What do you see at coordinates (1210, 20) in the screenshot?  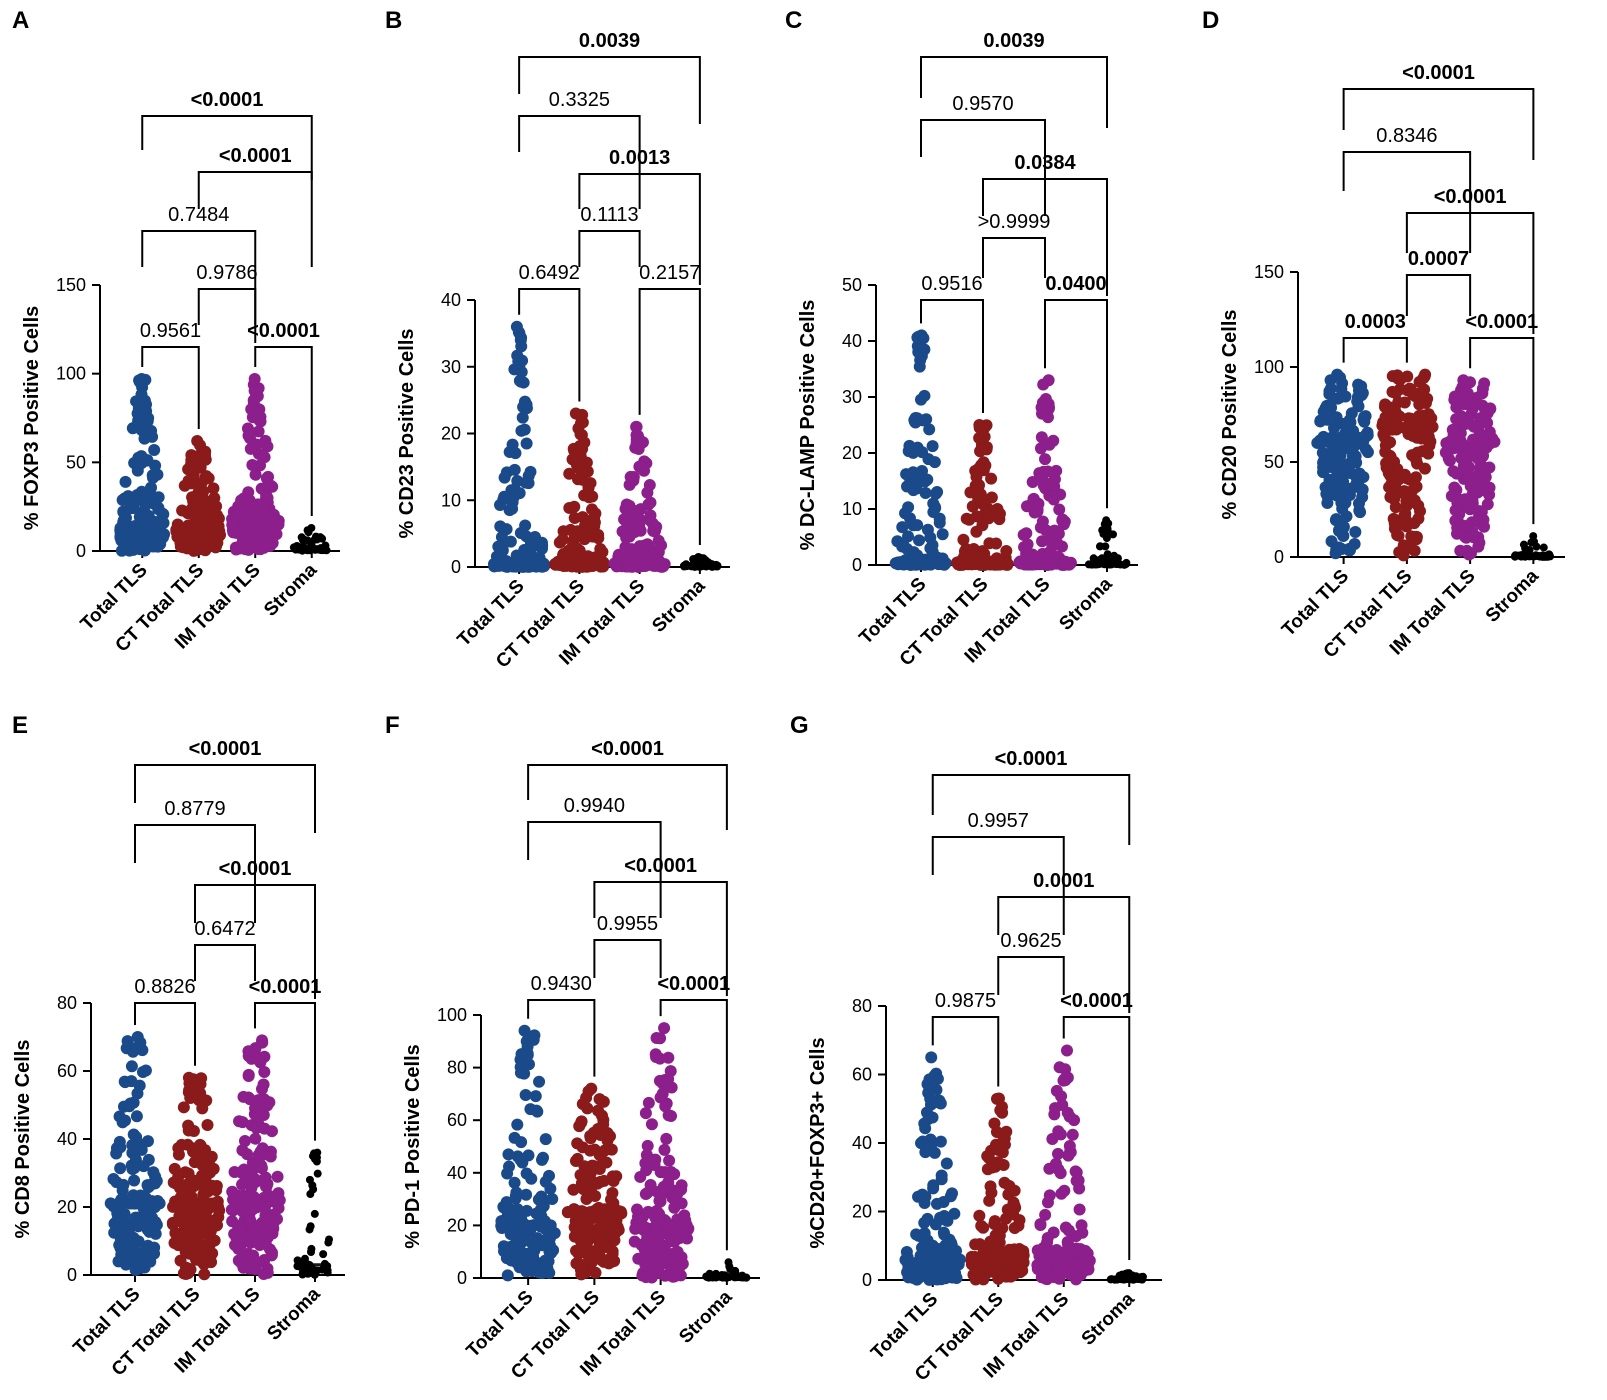 I see `panel-label: D` at bounding box center [1210, 20].